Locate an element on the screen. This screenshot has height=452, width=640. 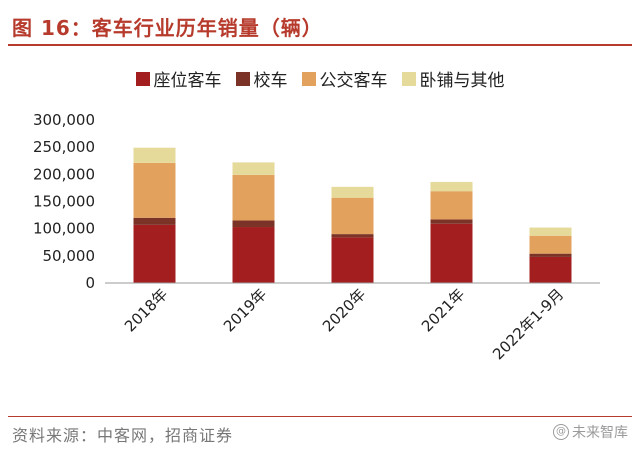
y-tick-label: 0 is located at coordinates (90, 283).